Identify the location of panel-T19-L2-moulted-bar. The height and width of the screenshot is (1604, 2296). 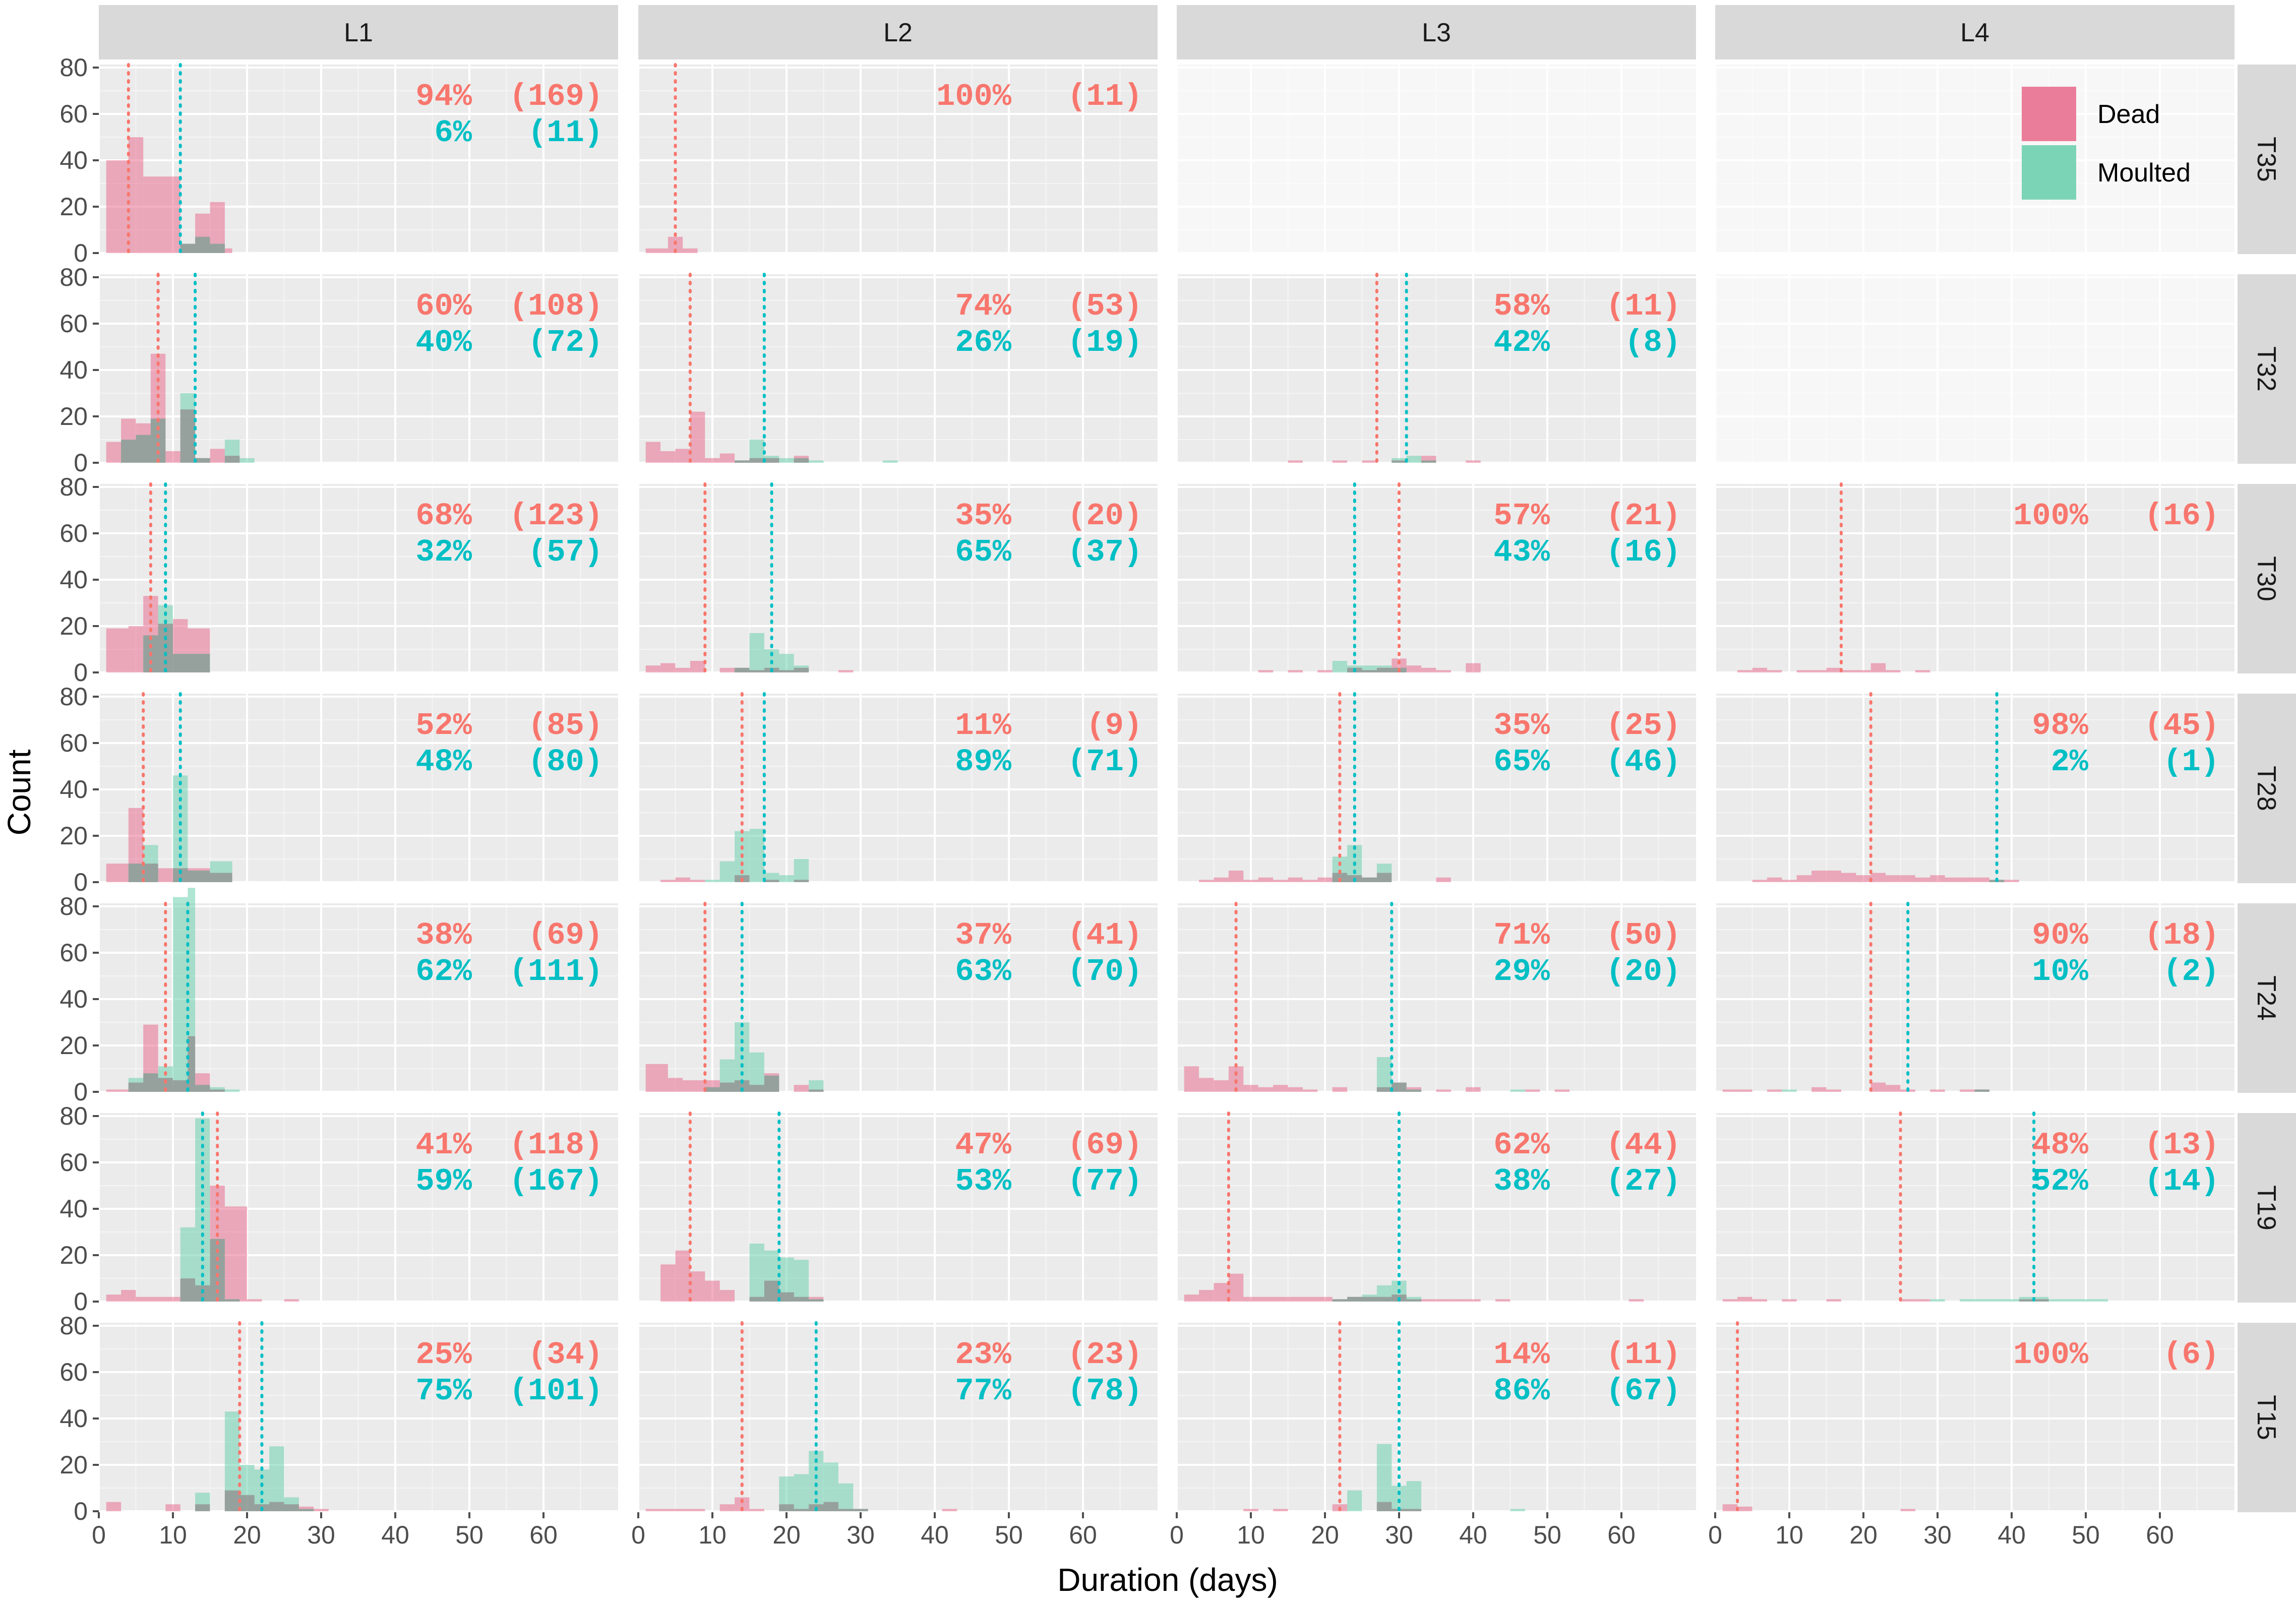
(801, 1281).